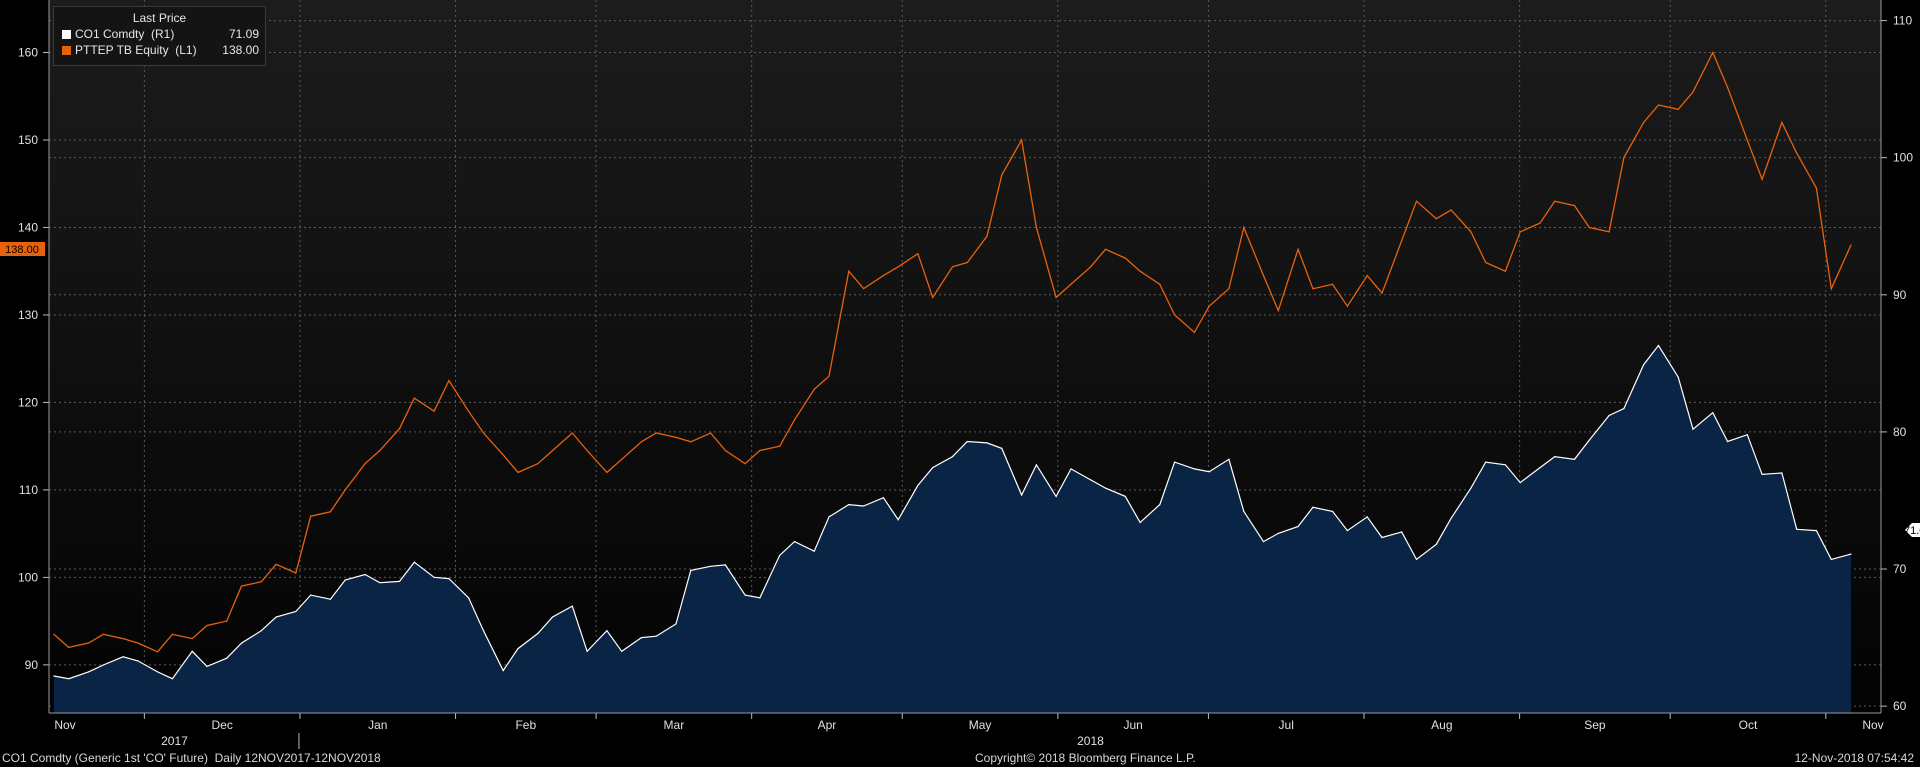  I want to click on right-last-price-tag: 71.09, so click(1912, 530).